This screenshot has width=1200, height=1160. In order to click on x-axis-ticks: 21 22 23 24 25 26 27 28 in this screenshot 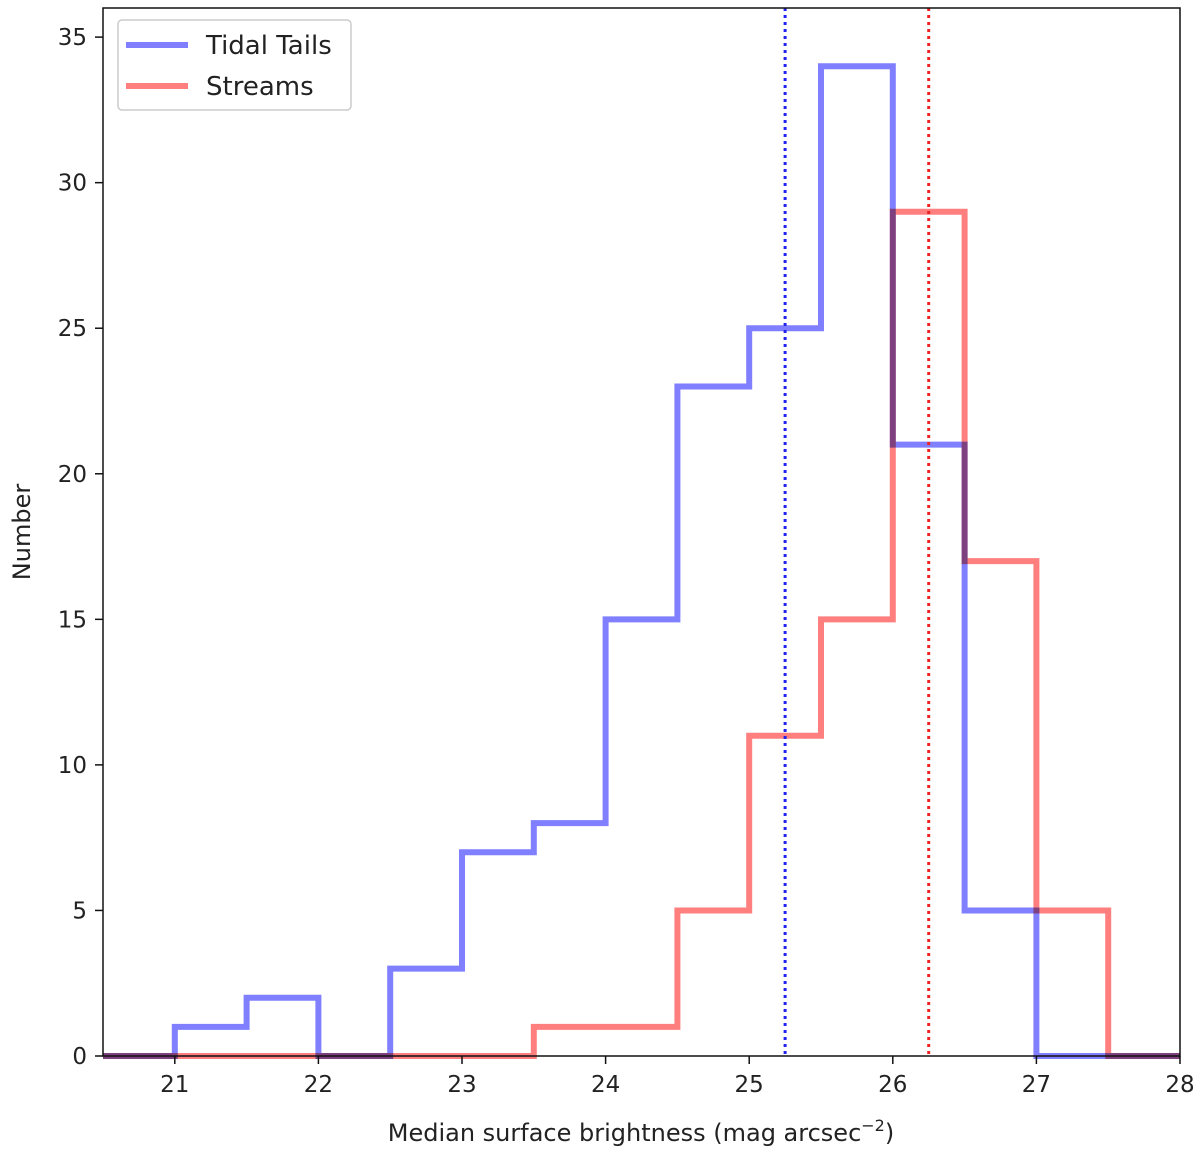, I will do `click(677, 1077)`.